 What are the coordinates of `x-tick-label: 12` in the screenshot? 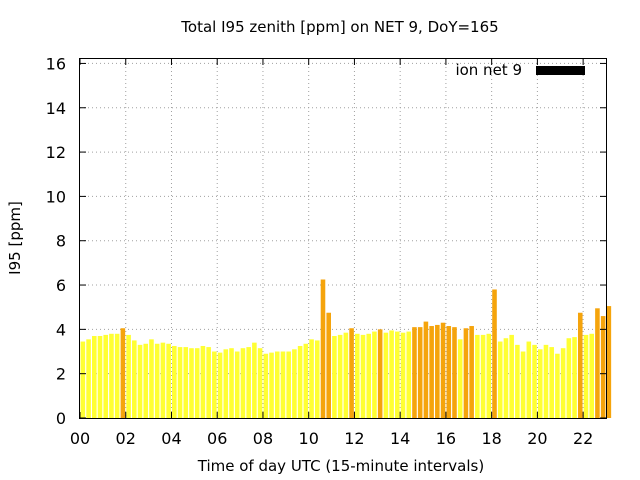 It's located at (354, 438).